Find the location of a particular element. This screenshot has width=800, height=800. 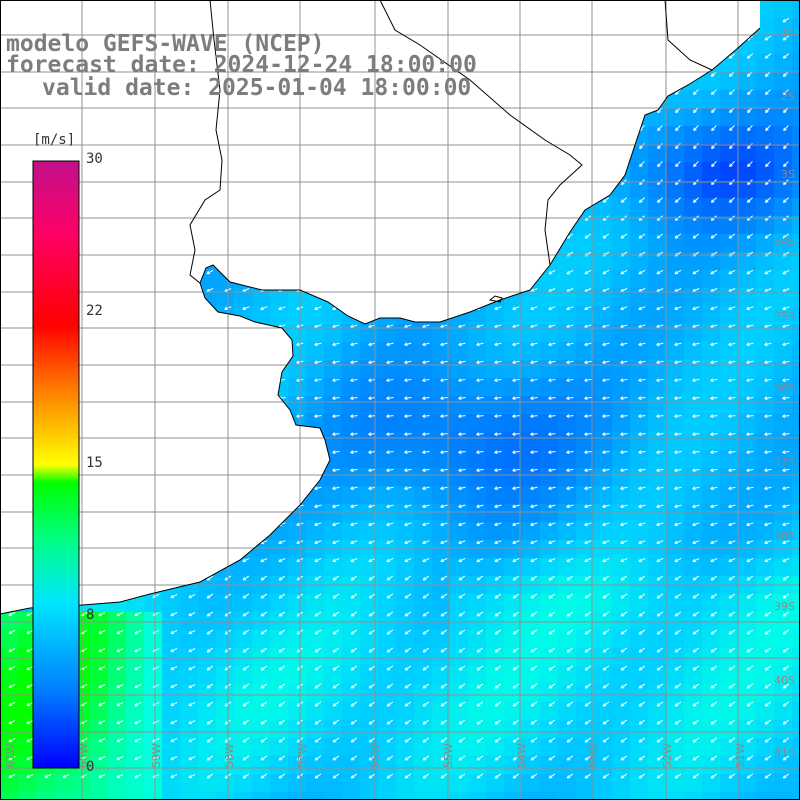

longitude-label: 57W is located at coordinates (302, 755).